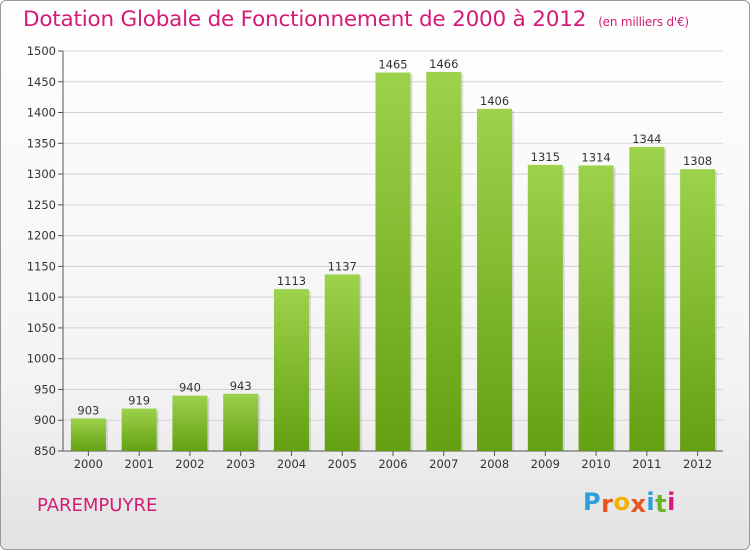  What do you see at coordinates (45, 389) in the screenshot?
I see `y-tick-label: 950` at bounding box center [45, 389].